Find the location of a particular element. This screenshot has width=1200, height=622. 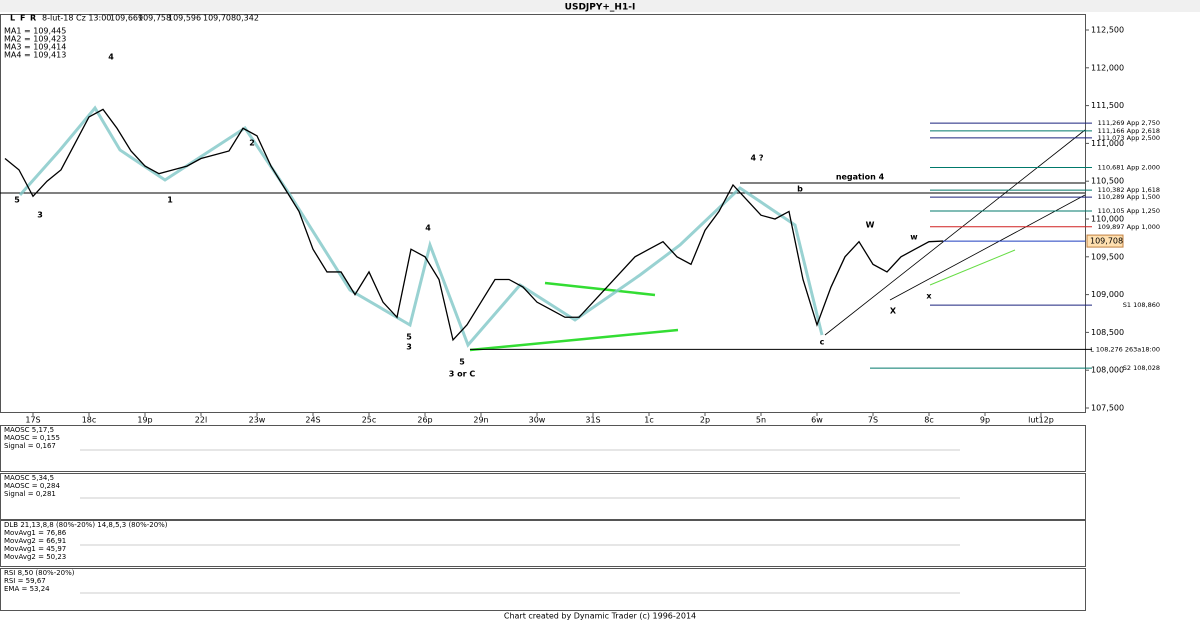

x-tick-label: 25c is located at coordinates (369, 420).